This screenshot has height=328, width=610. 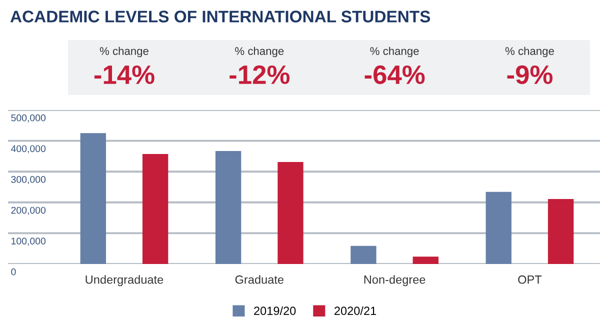 I want to click on x-tick-label: Graduate, so click(x=259, y=279).